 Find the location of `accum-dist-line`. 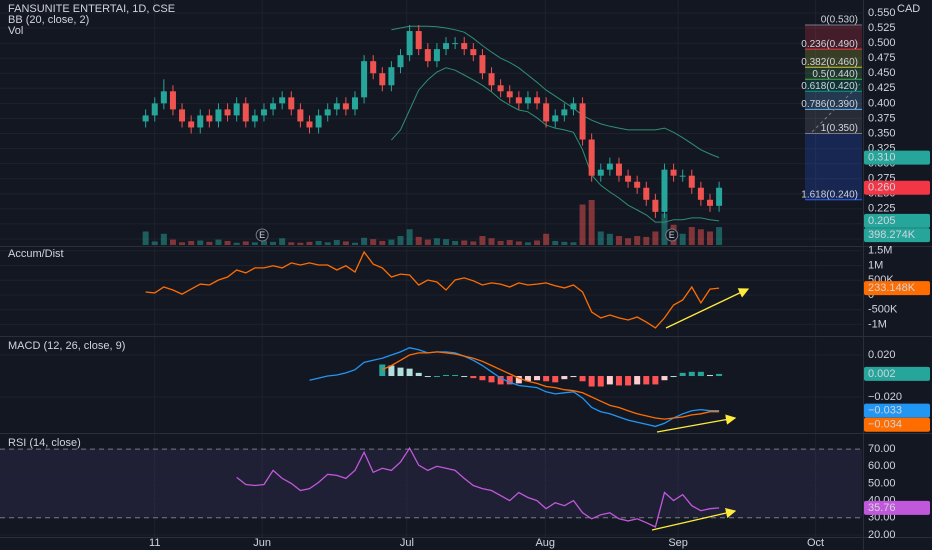

accum-dist-line is located at coordinates (432, 289).